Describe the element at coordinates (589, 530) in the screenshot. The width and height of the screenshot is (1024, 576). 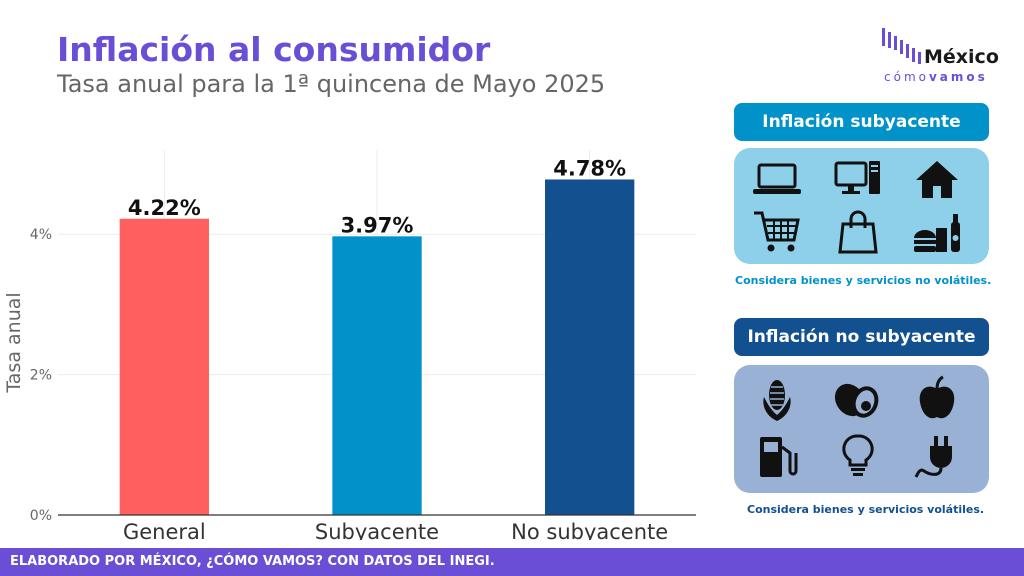
I see `x-tick-label: No subyacente` at that location.